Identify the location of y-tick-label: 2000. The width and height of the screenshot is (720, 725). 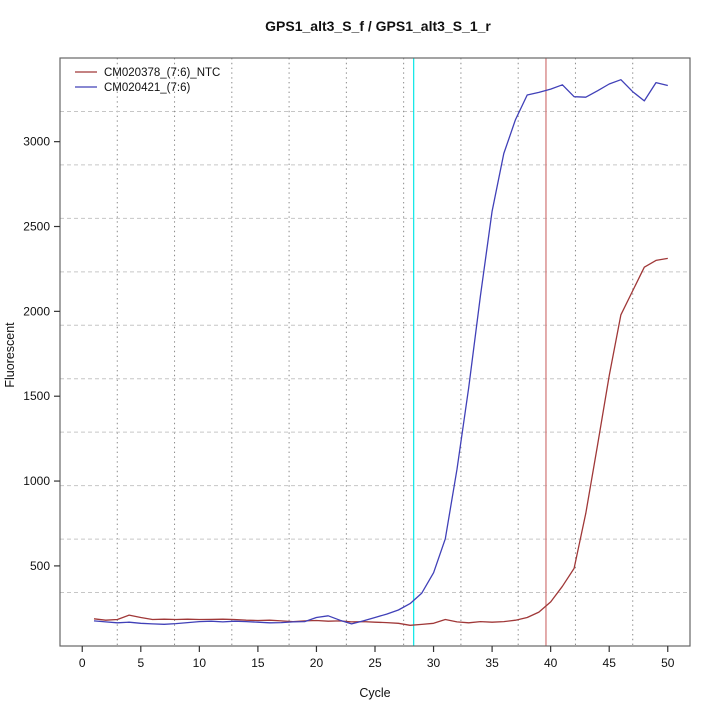
(36, 311).